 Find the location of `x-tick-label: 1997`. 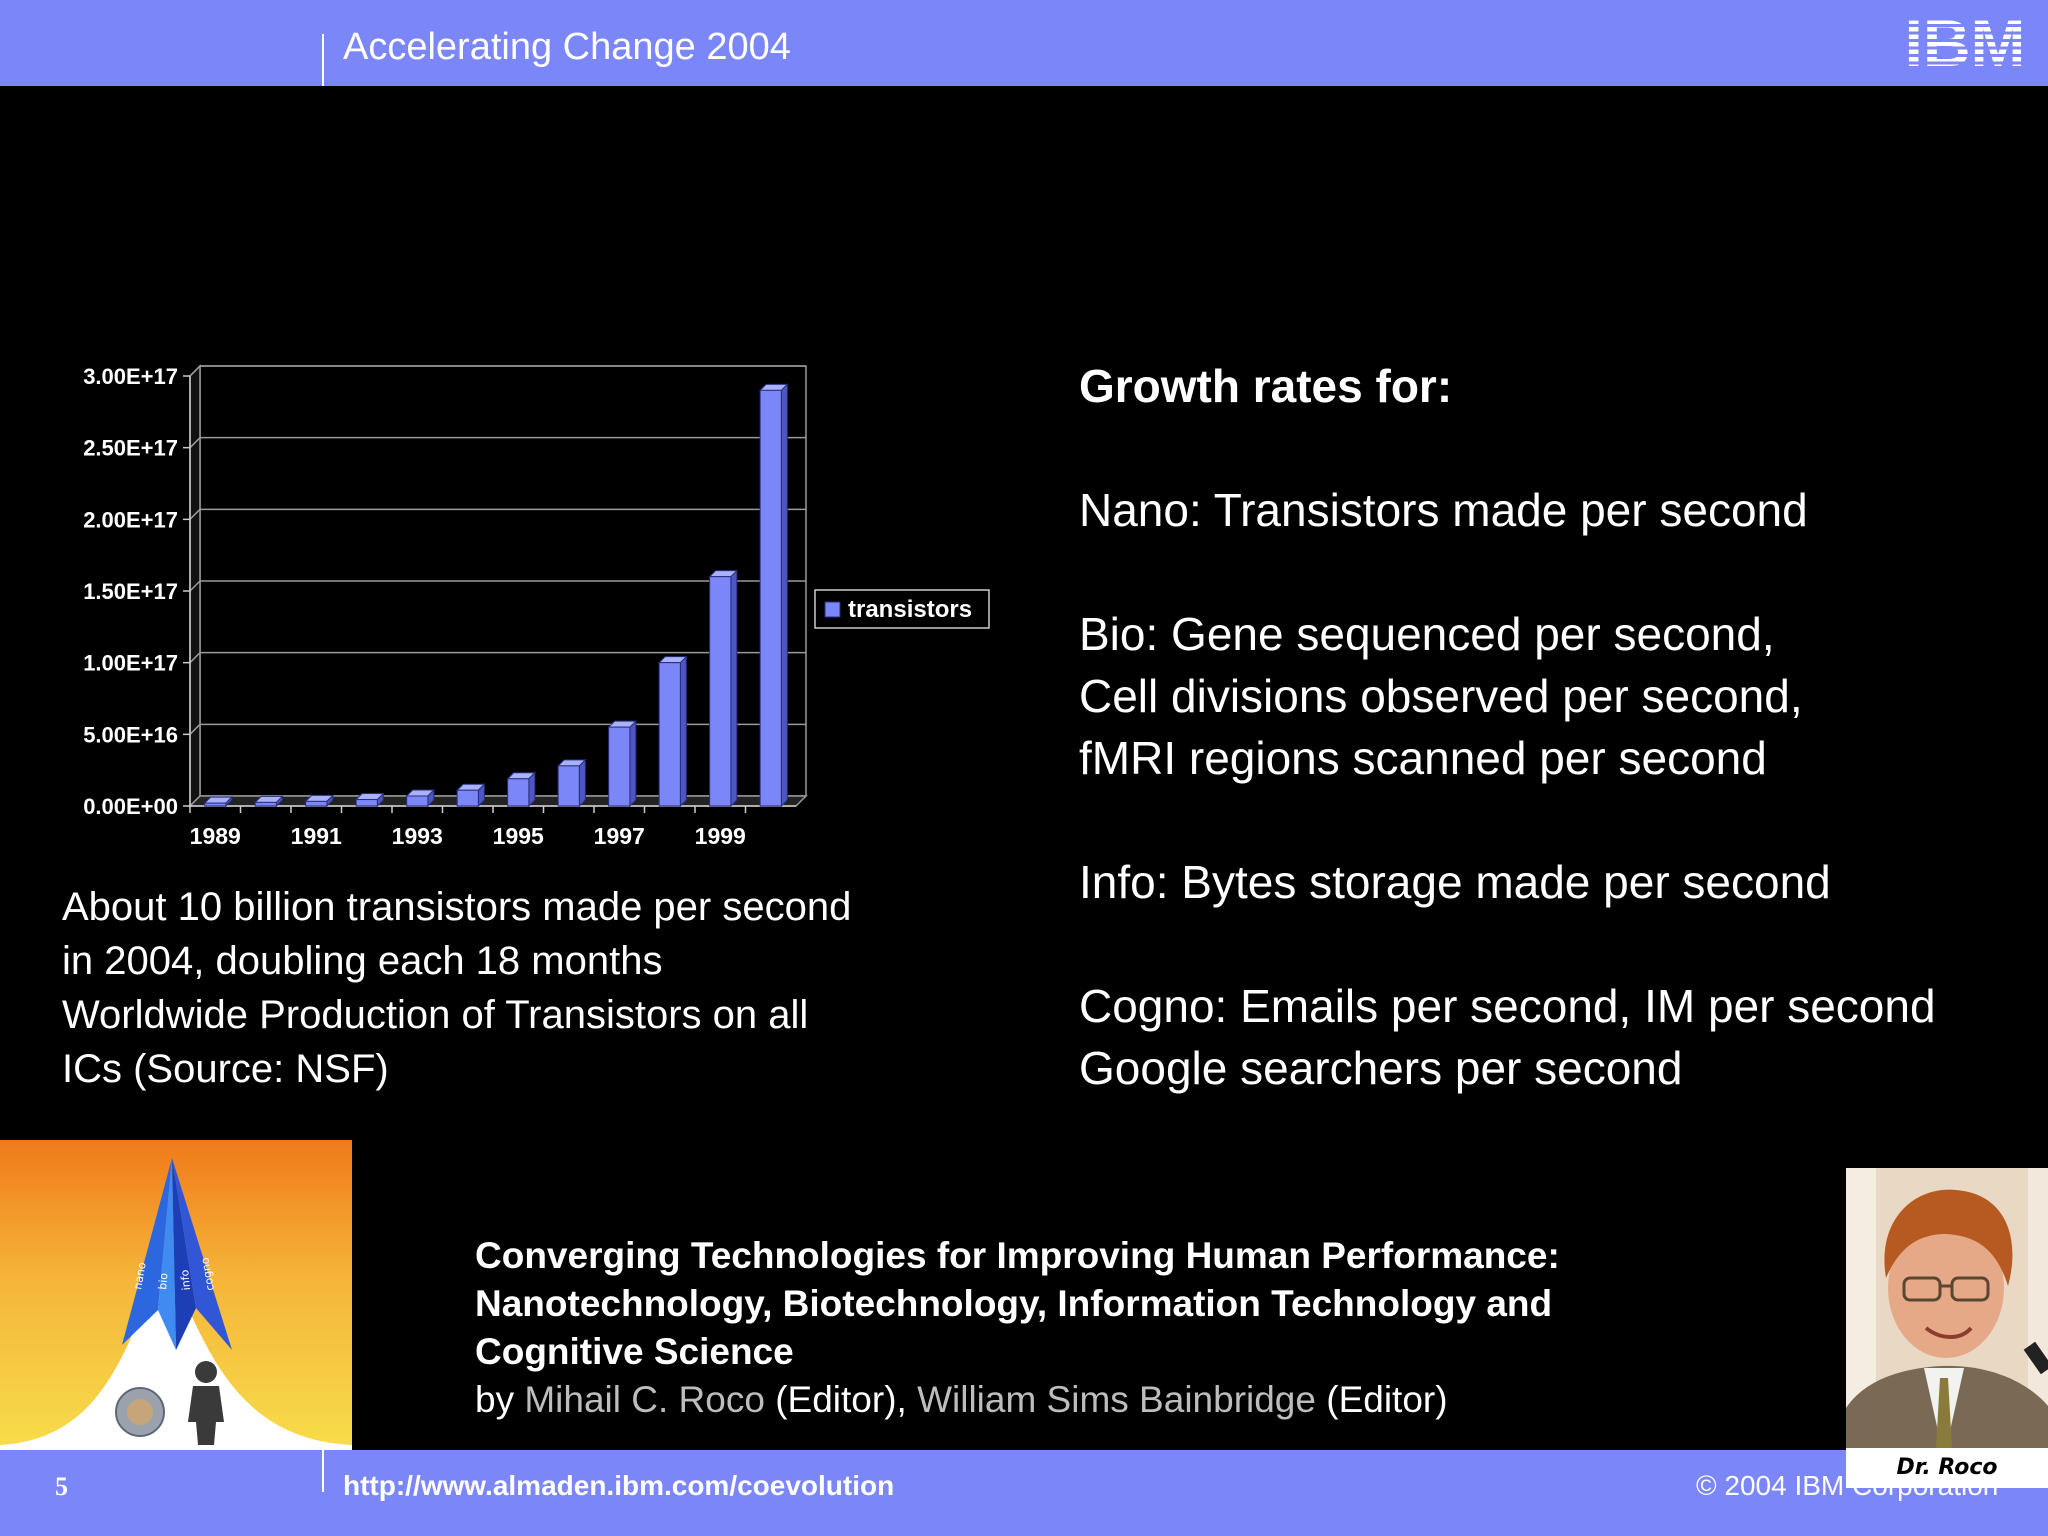

x-tick-label: 1997 is located at coordinates (619, 836).